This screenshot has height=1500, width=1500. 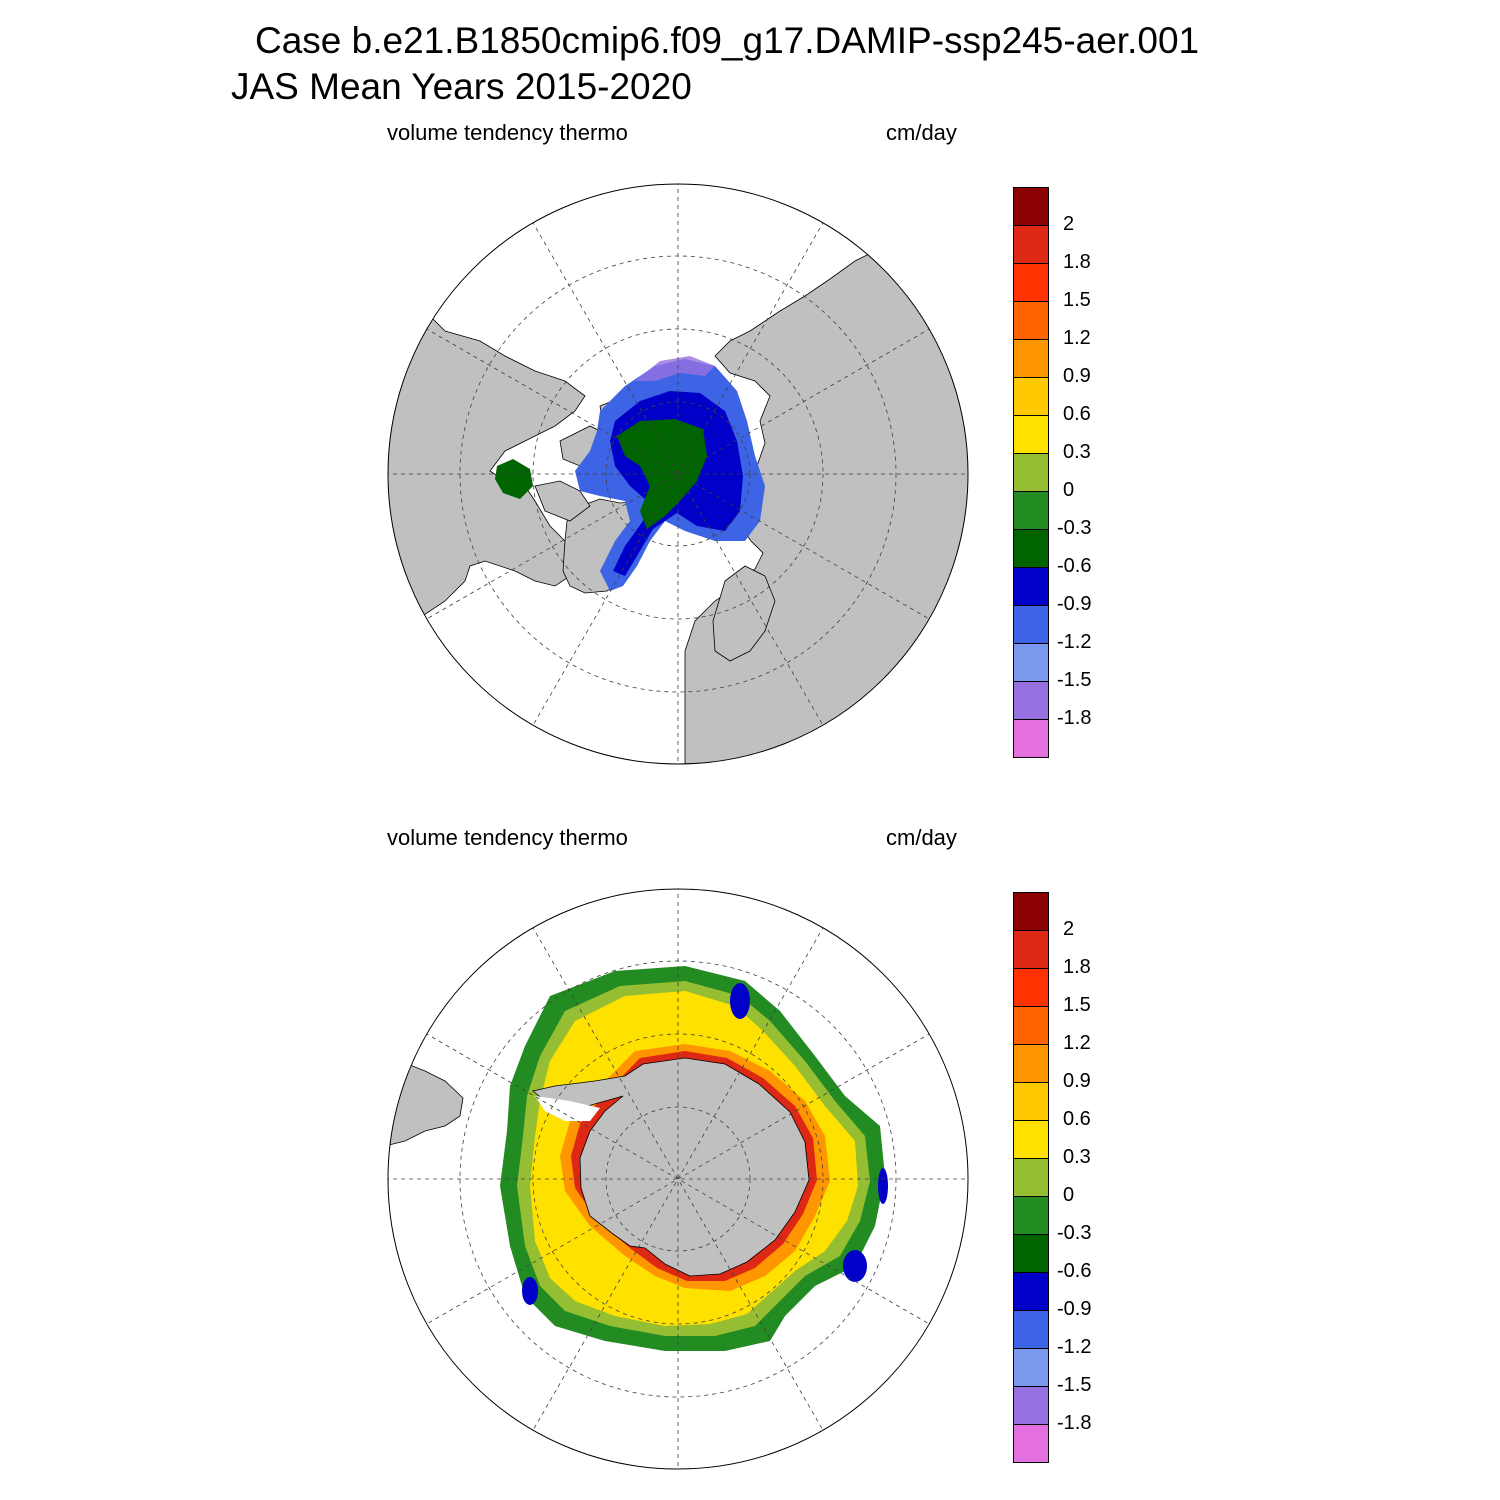 What do you see at coordinates (662, 474) in the screenshot?
I see `ice-green-core` at bounding box center [662, 474].